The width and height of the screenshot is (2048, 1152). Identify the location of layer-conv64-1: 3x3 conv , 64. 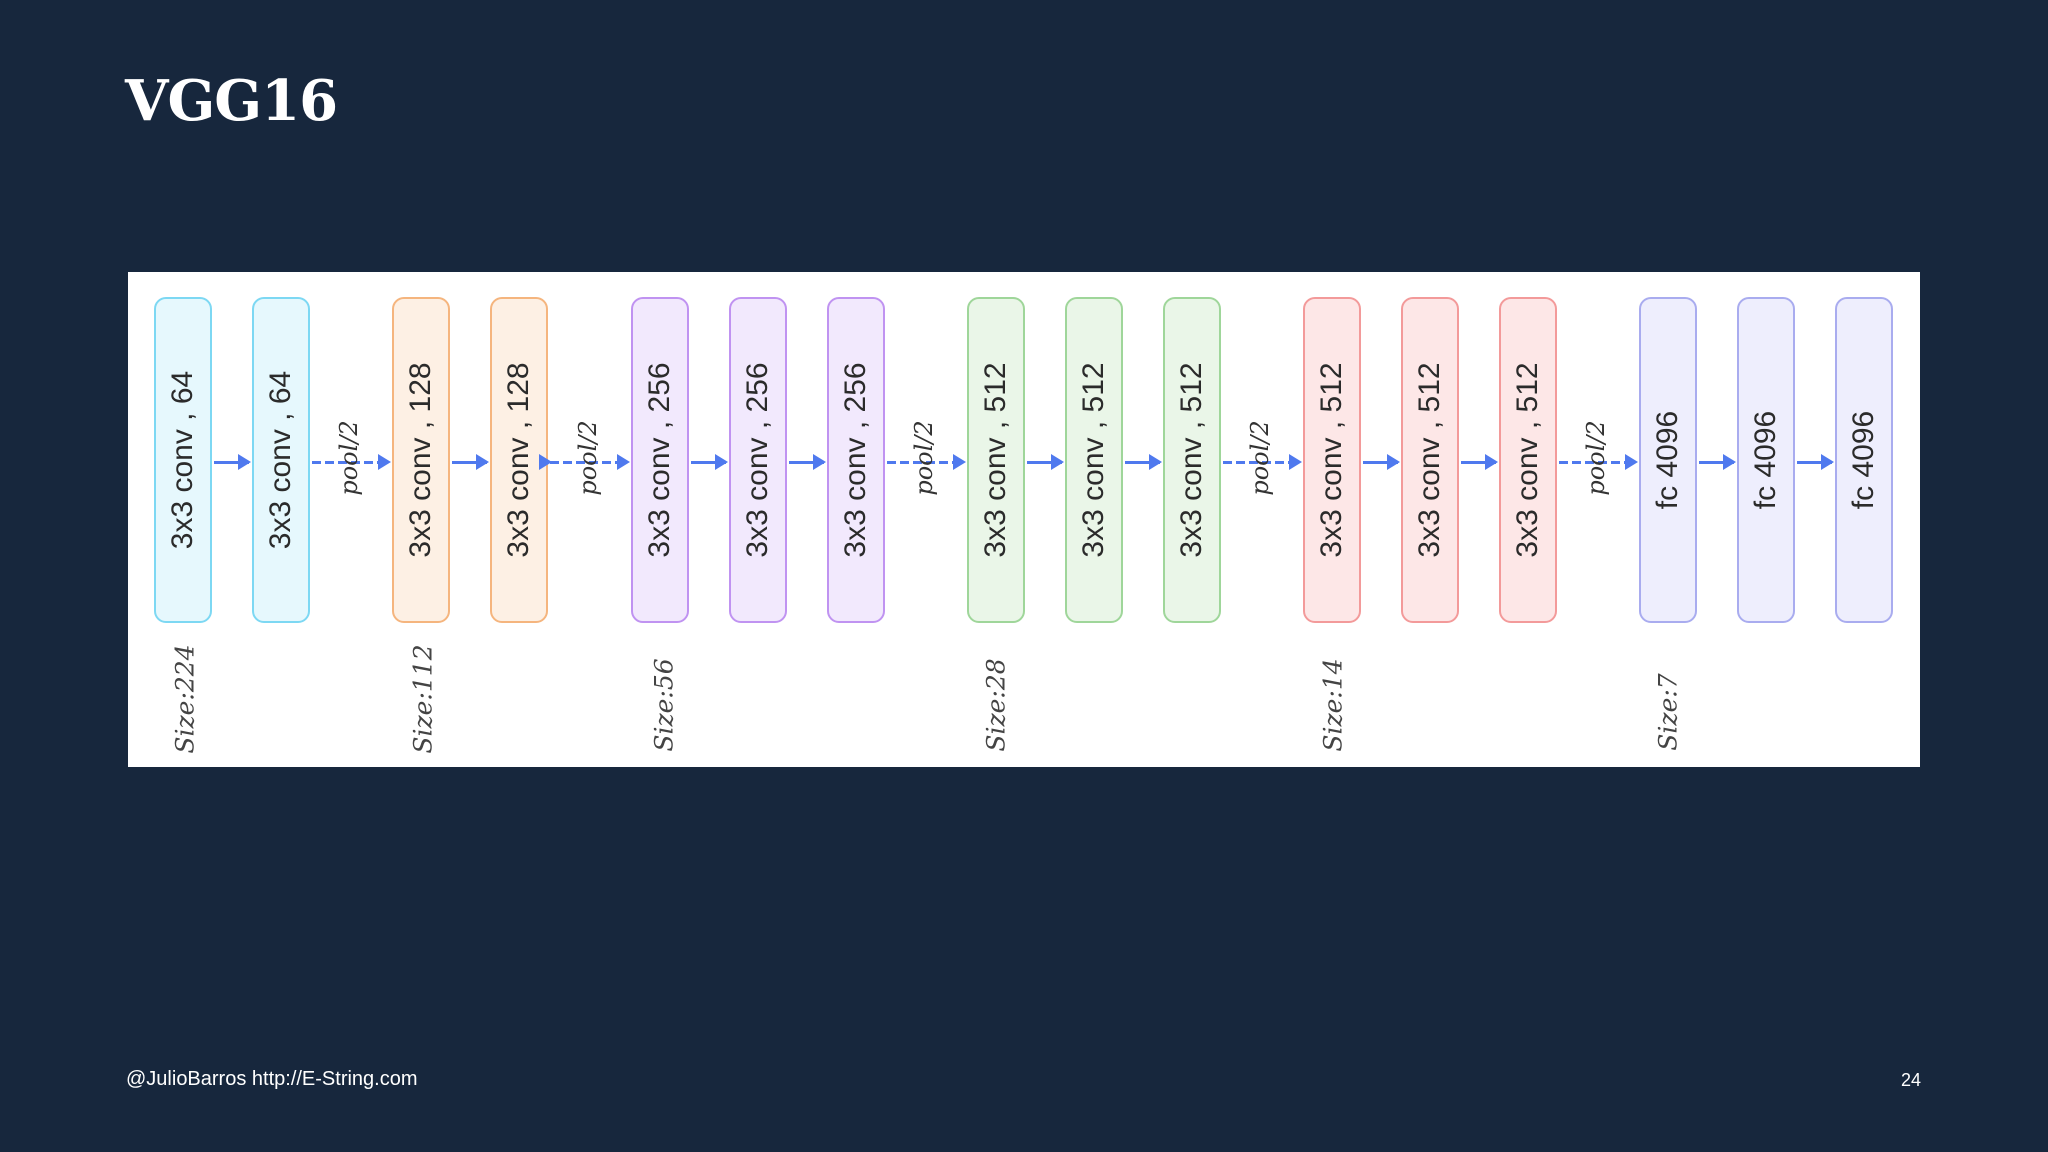
(183, 460).